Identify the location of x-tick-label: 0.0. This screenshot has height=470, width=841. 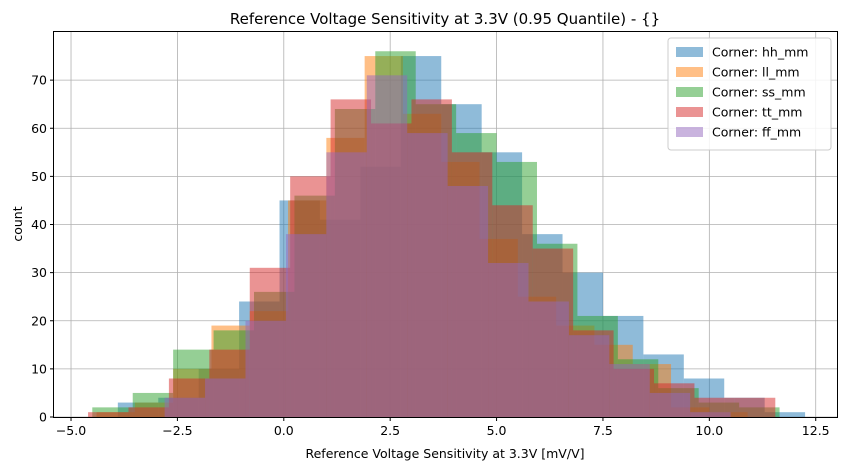
(284, 430).